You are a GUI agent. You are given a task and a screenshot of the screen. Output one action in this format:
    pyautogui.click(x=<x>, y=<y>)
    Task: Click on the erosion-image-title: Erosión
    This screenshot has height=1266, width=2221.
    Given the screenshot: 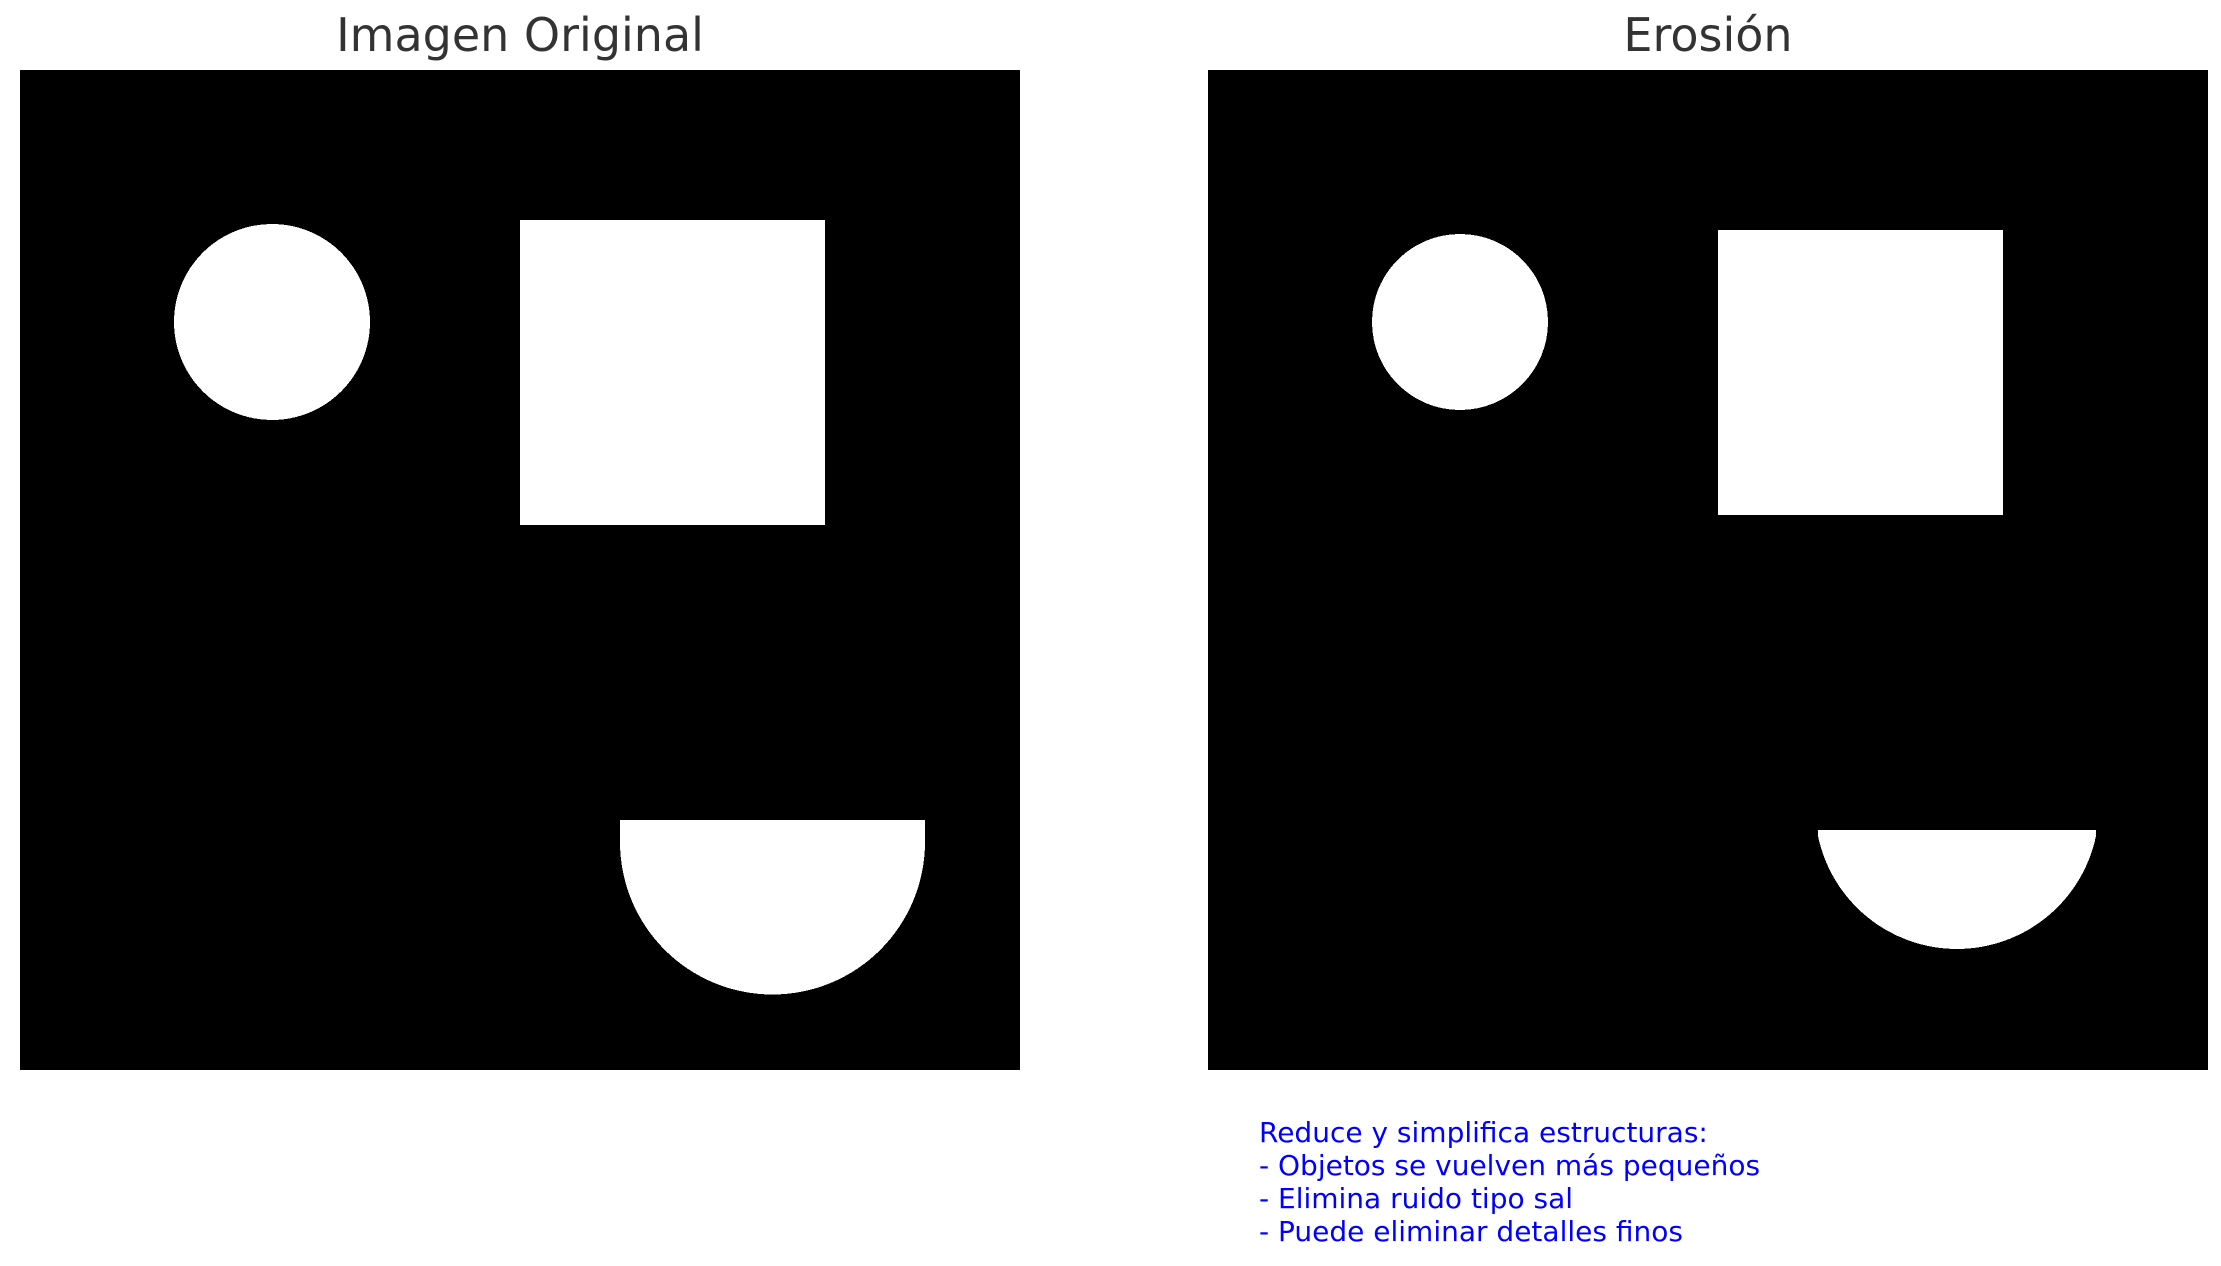 What is the action you would take?
    pyautogui.click(x=1708, y=35)
    